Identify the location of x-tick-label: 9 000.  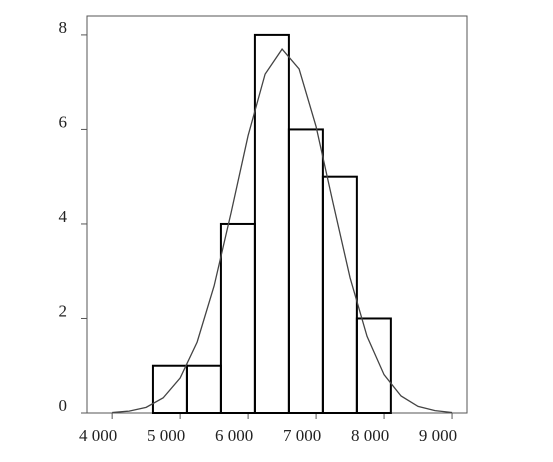
(438, 435).